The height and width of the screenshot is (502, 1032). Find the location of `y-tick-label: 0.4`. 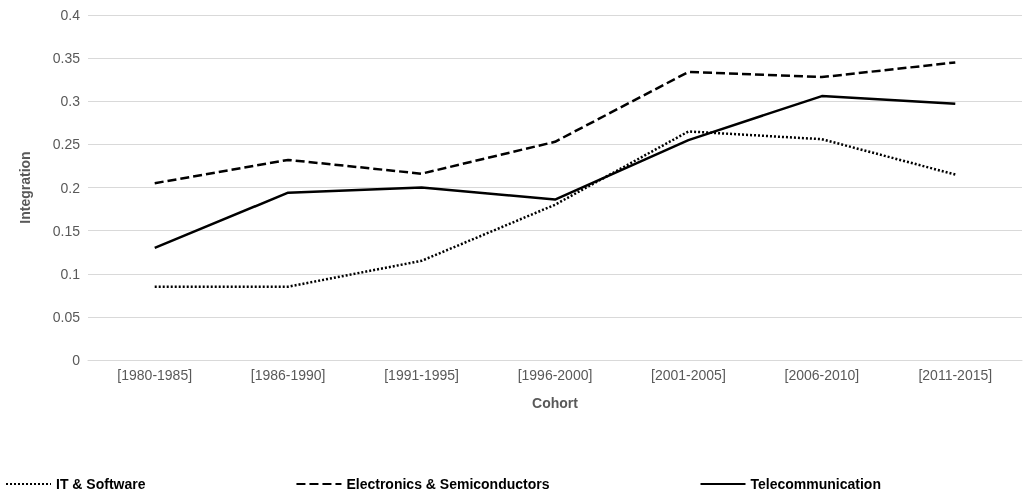

y-tick-label: 0.4 is located at coordinates (70, 15).